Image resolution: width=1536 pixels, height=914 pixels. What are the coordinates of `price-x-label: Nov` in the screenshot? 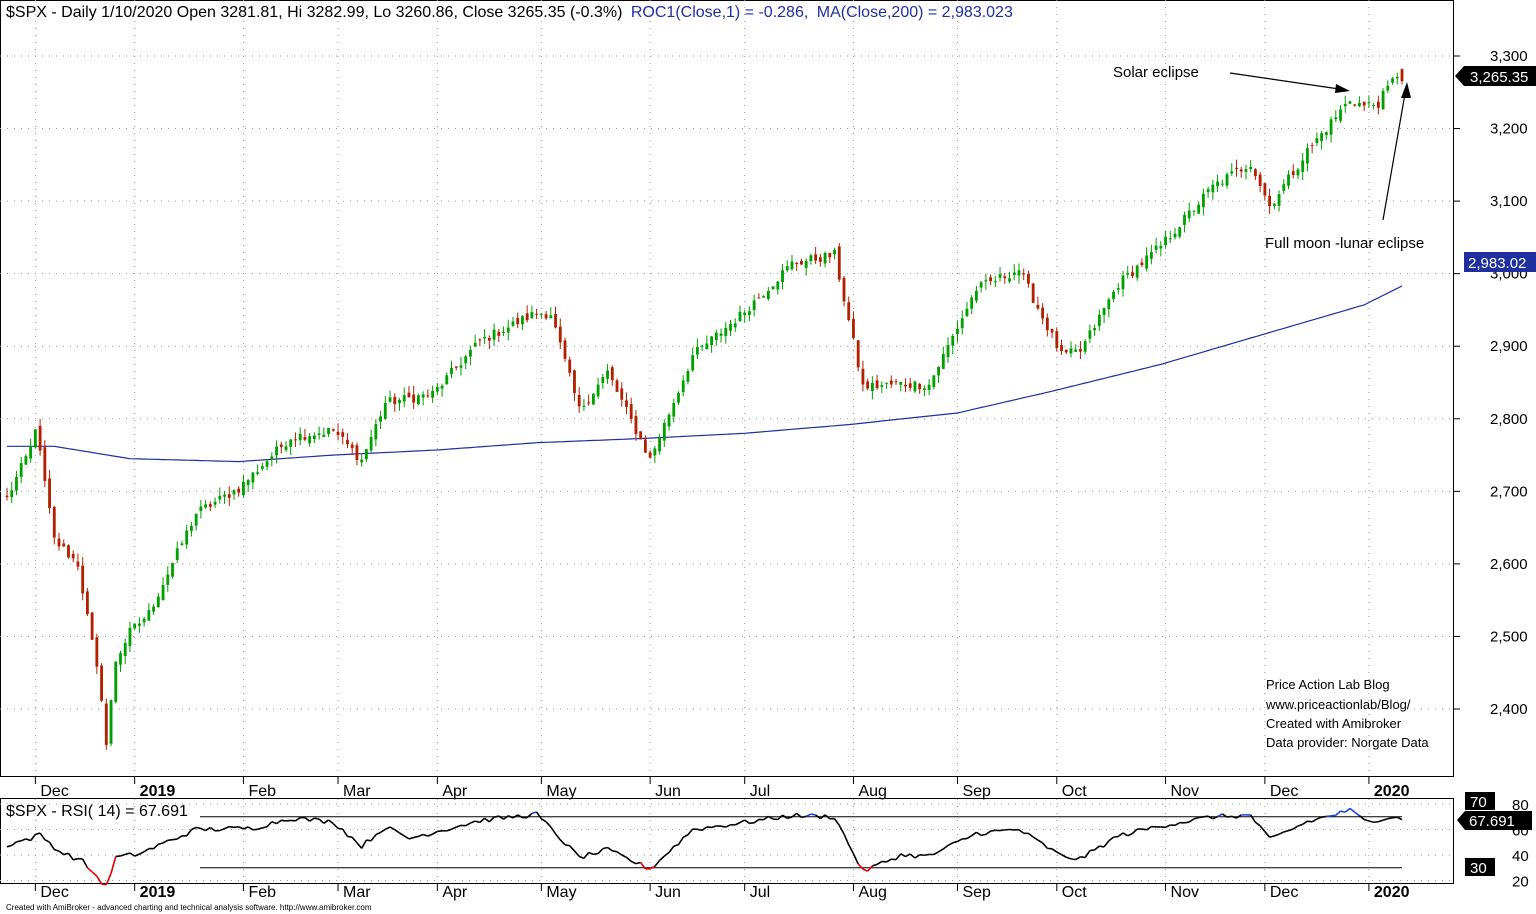 It's located at (1185, 791).